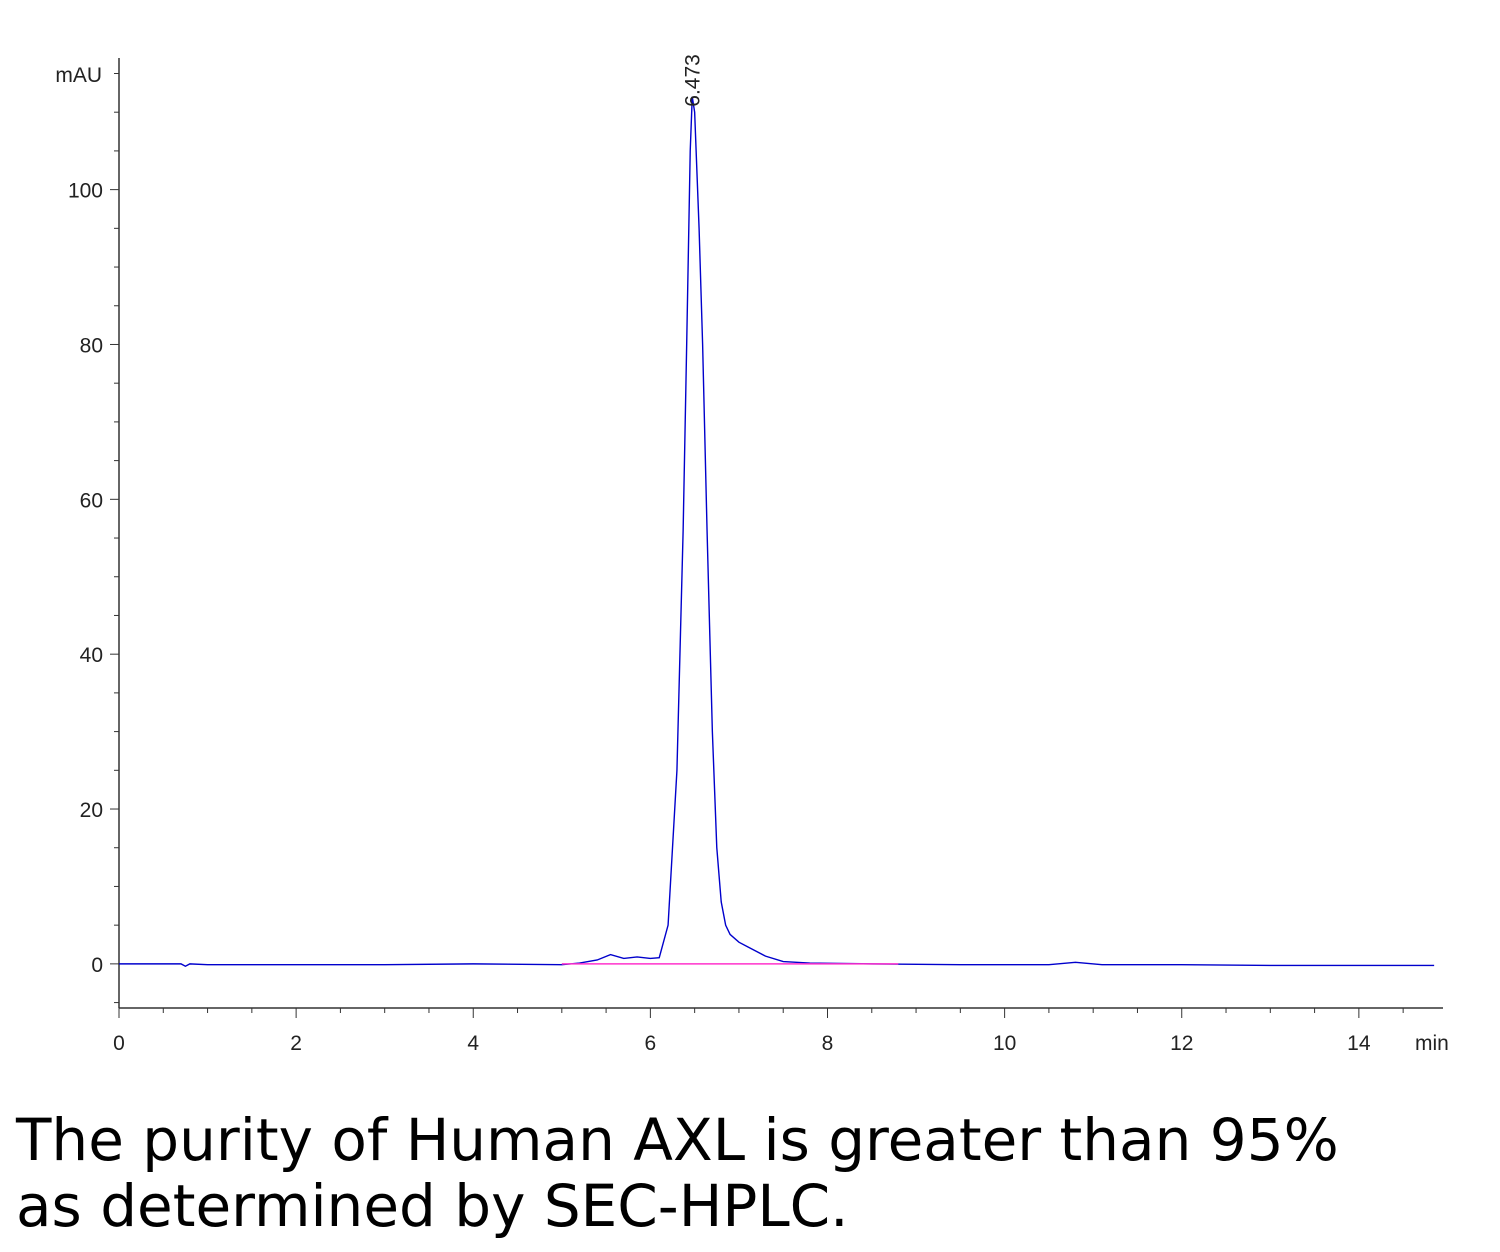  I want to click on caption-line: as determined by SEC-HPLC., so click(432, 1206).